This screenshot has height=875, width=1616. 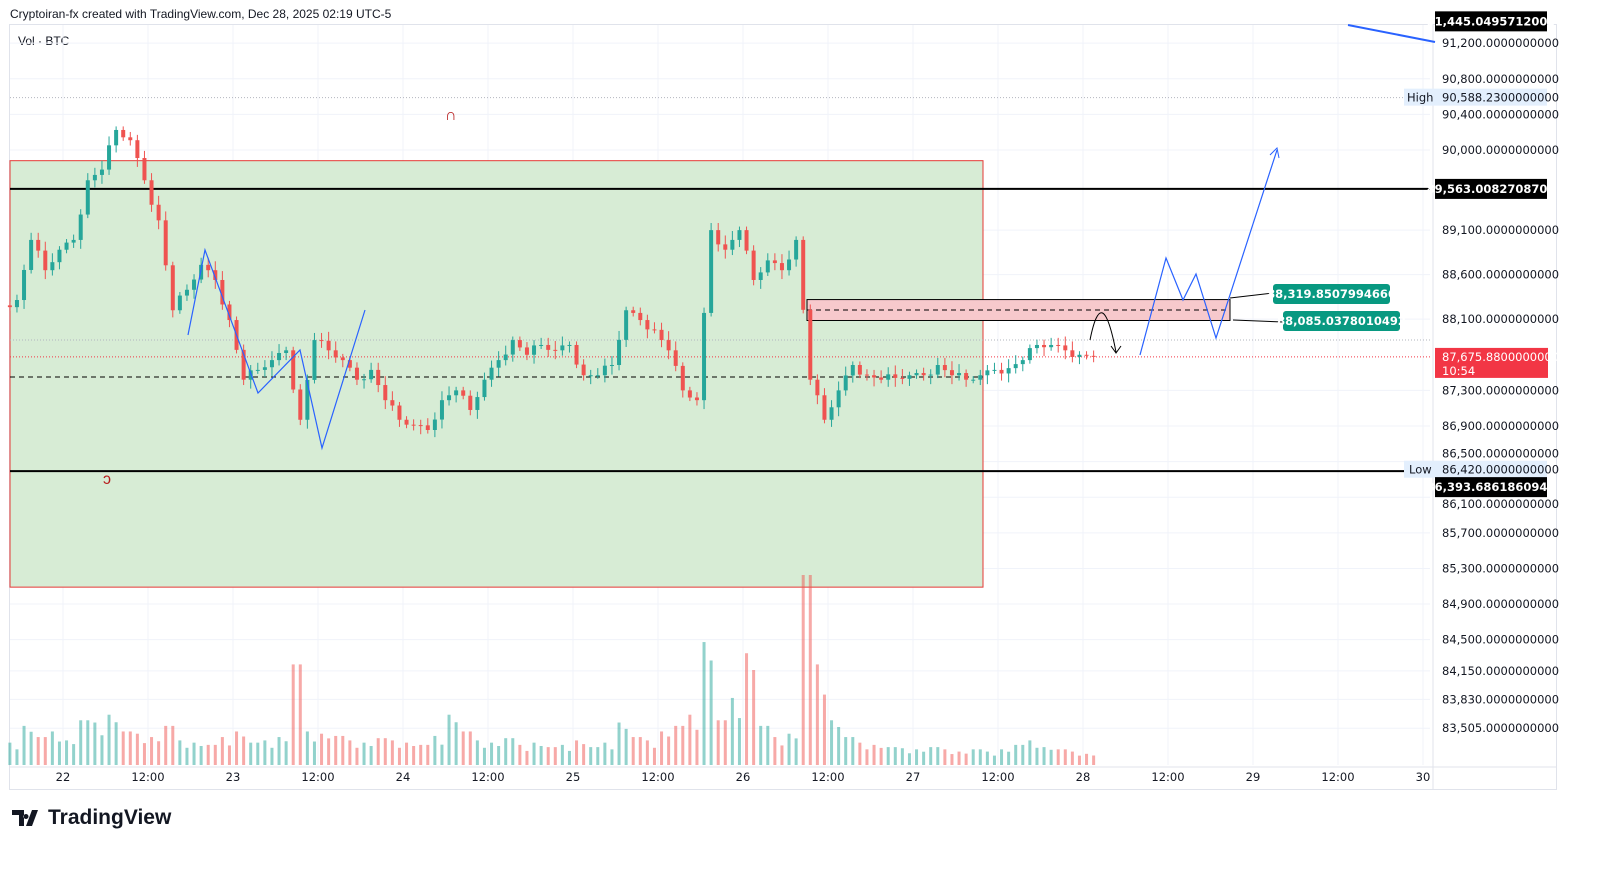 I want to click on y-axis-label: 84,500.0000000000, so click(x=1500, y=640).